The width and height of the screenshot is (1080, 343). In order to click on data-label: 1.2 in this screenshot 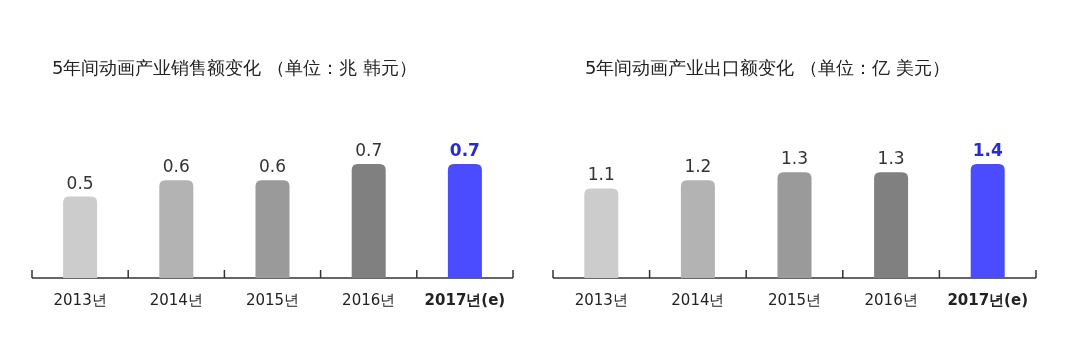, I will do `click(698, 166)`.